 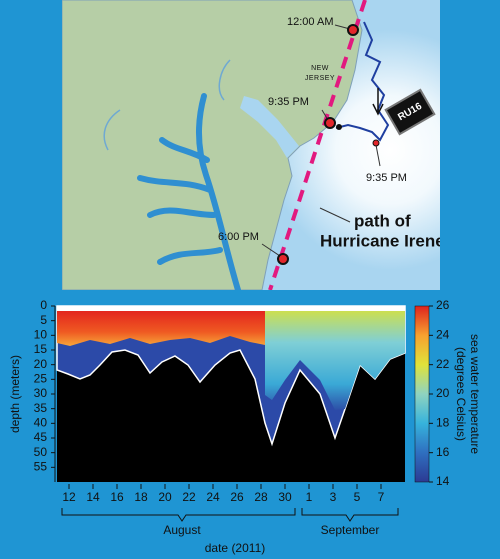 I want to click on direction-arrow, so click(x=378, y=102).